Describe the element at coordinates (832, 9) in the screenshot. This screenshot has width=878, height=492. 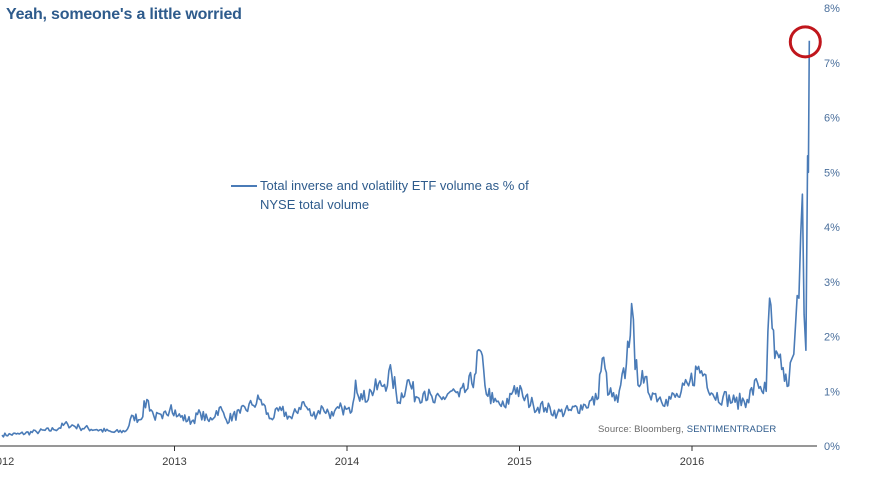
I see `y-tick-label: 8%` at that location.